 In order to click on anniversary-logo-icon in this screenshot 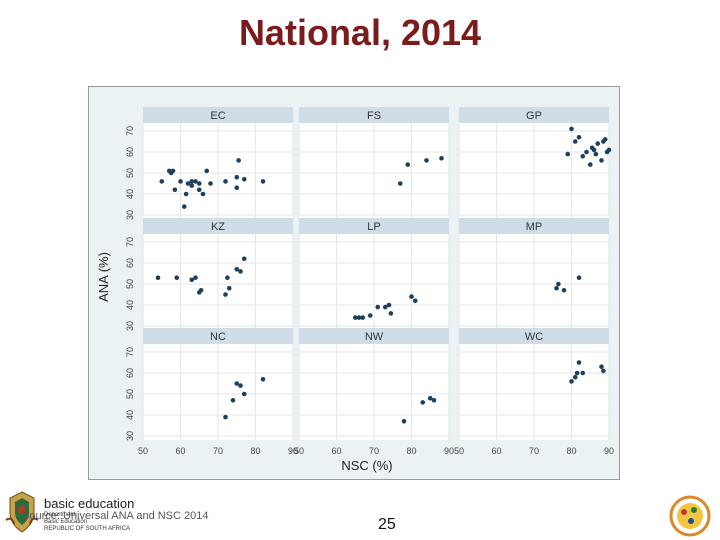, I will do `click(690, 516)`.